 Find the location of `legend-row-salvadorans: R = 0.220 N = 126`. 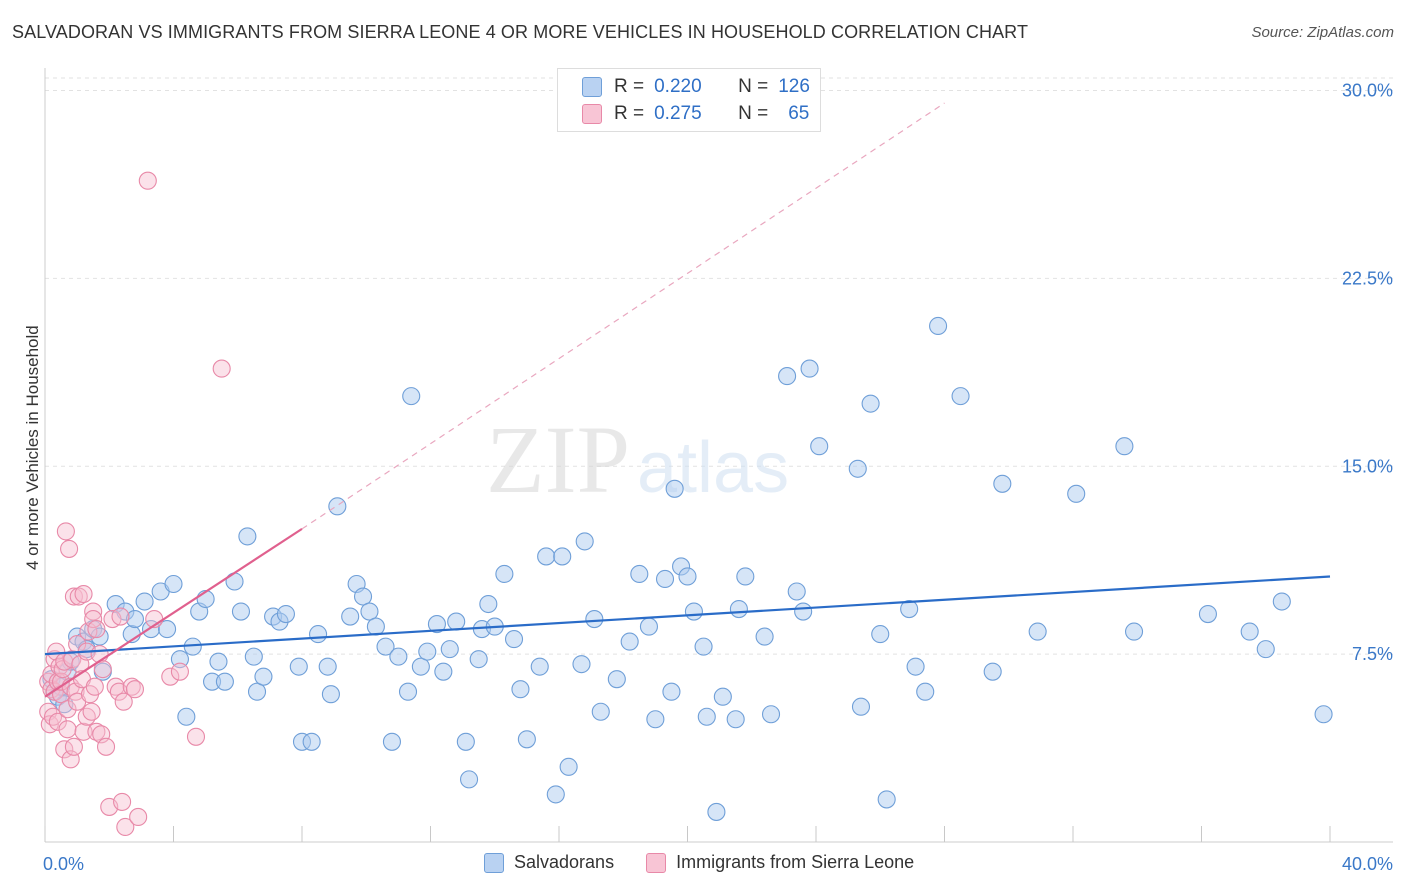

legend-row-salvadorans: R = 0.220 N = 126 is located at coordinates (696, 87).